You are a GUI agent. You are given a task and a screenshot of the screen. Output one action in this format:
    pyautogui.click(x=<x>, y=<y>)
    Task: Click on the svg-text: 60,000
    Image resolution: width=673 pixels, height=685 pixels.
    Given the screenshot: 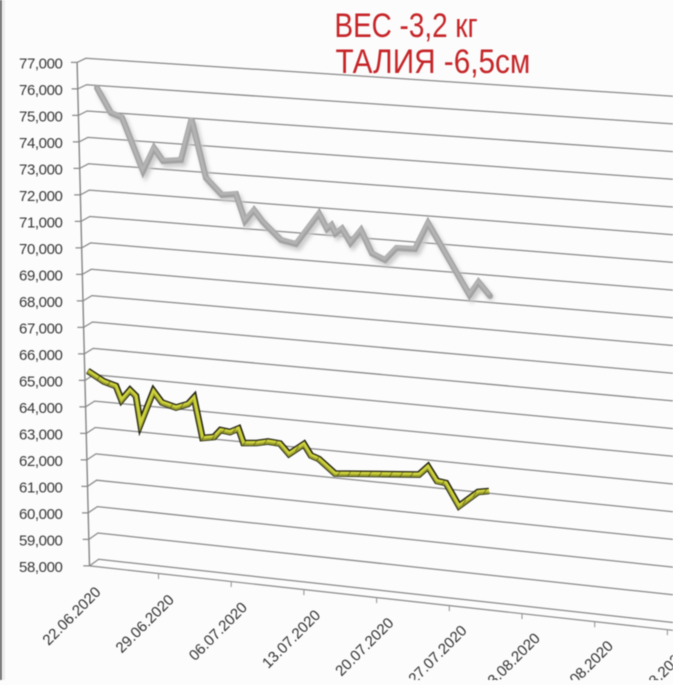 What is the action you would take?
    pyautogui.click(x=41, y=514)
    